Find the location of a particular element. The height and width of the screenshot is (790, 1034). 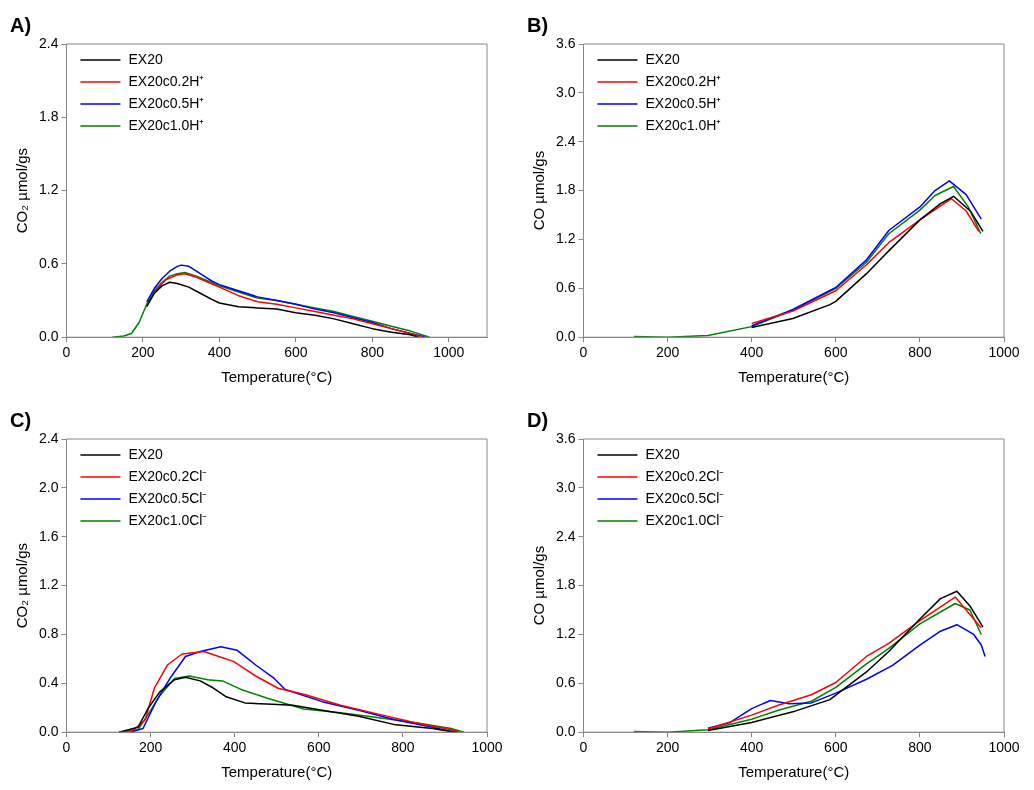

y-tick-label: 0.8 is located at coordinates (48, 633).